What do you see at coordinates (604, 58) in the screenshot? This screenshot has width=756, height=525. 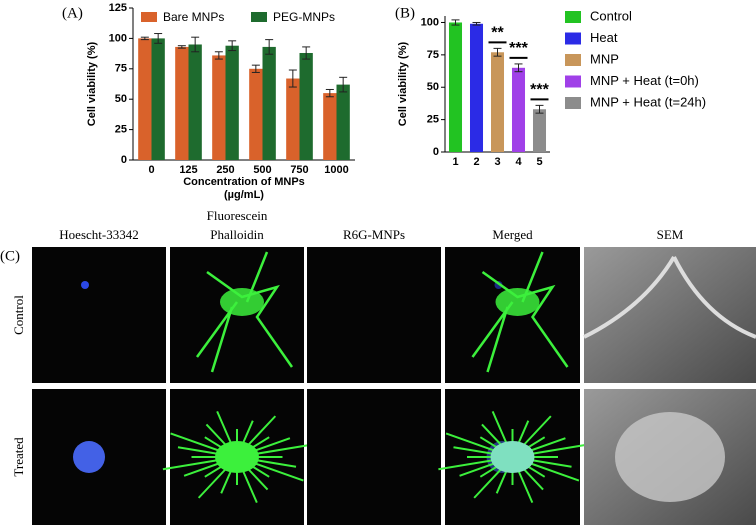 I see `legend-label: MNP` at bounding box center [604, 58].